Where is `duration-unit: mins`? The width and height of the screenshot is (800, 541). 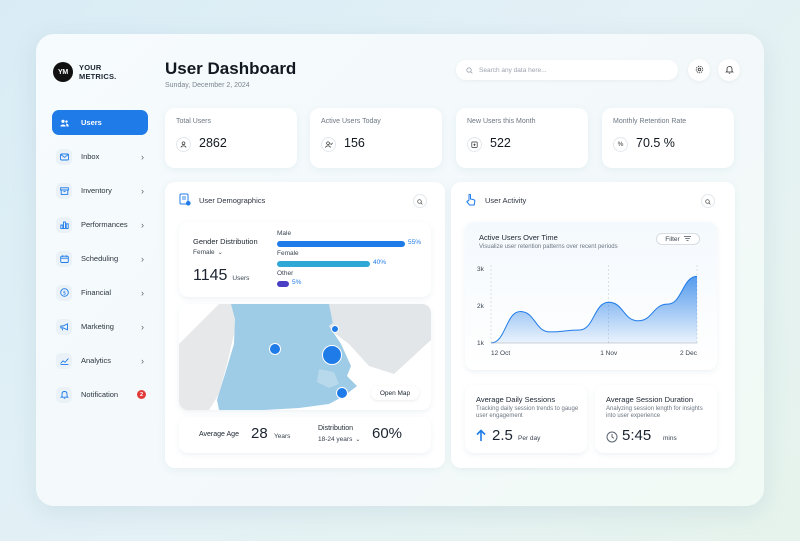 duration-unit: mins is located at coordinates (670, 438).